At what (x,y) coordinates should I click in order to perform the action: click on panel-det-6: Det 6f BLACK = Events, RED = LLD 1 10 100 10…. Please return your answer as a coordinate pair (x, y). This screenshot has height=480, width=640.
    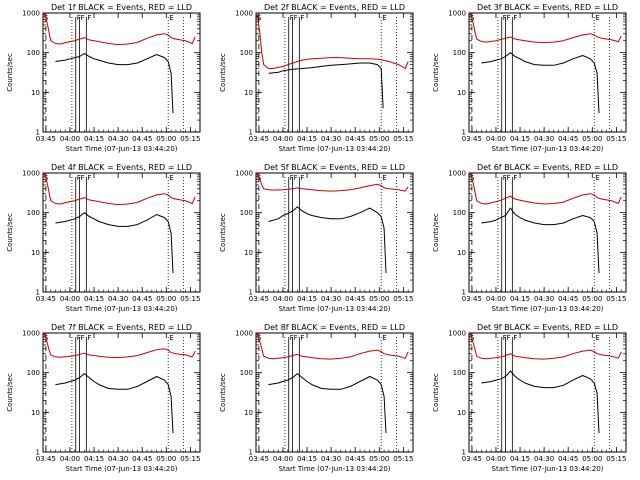
    Looking at the image, I should click on (529, 238).